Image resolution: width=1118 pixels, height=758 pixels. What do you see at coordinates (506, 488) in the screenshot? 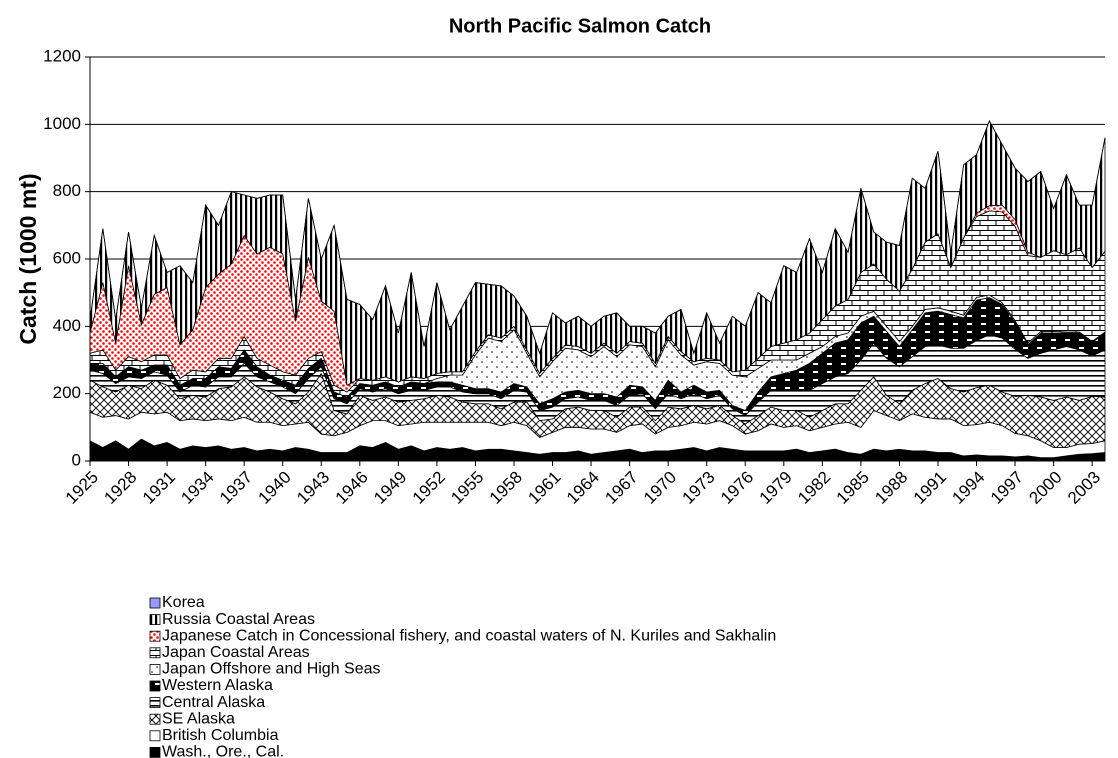
I see `x-tick-label: 1958` at bounding box center [506, 488].